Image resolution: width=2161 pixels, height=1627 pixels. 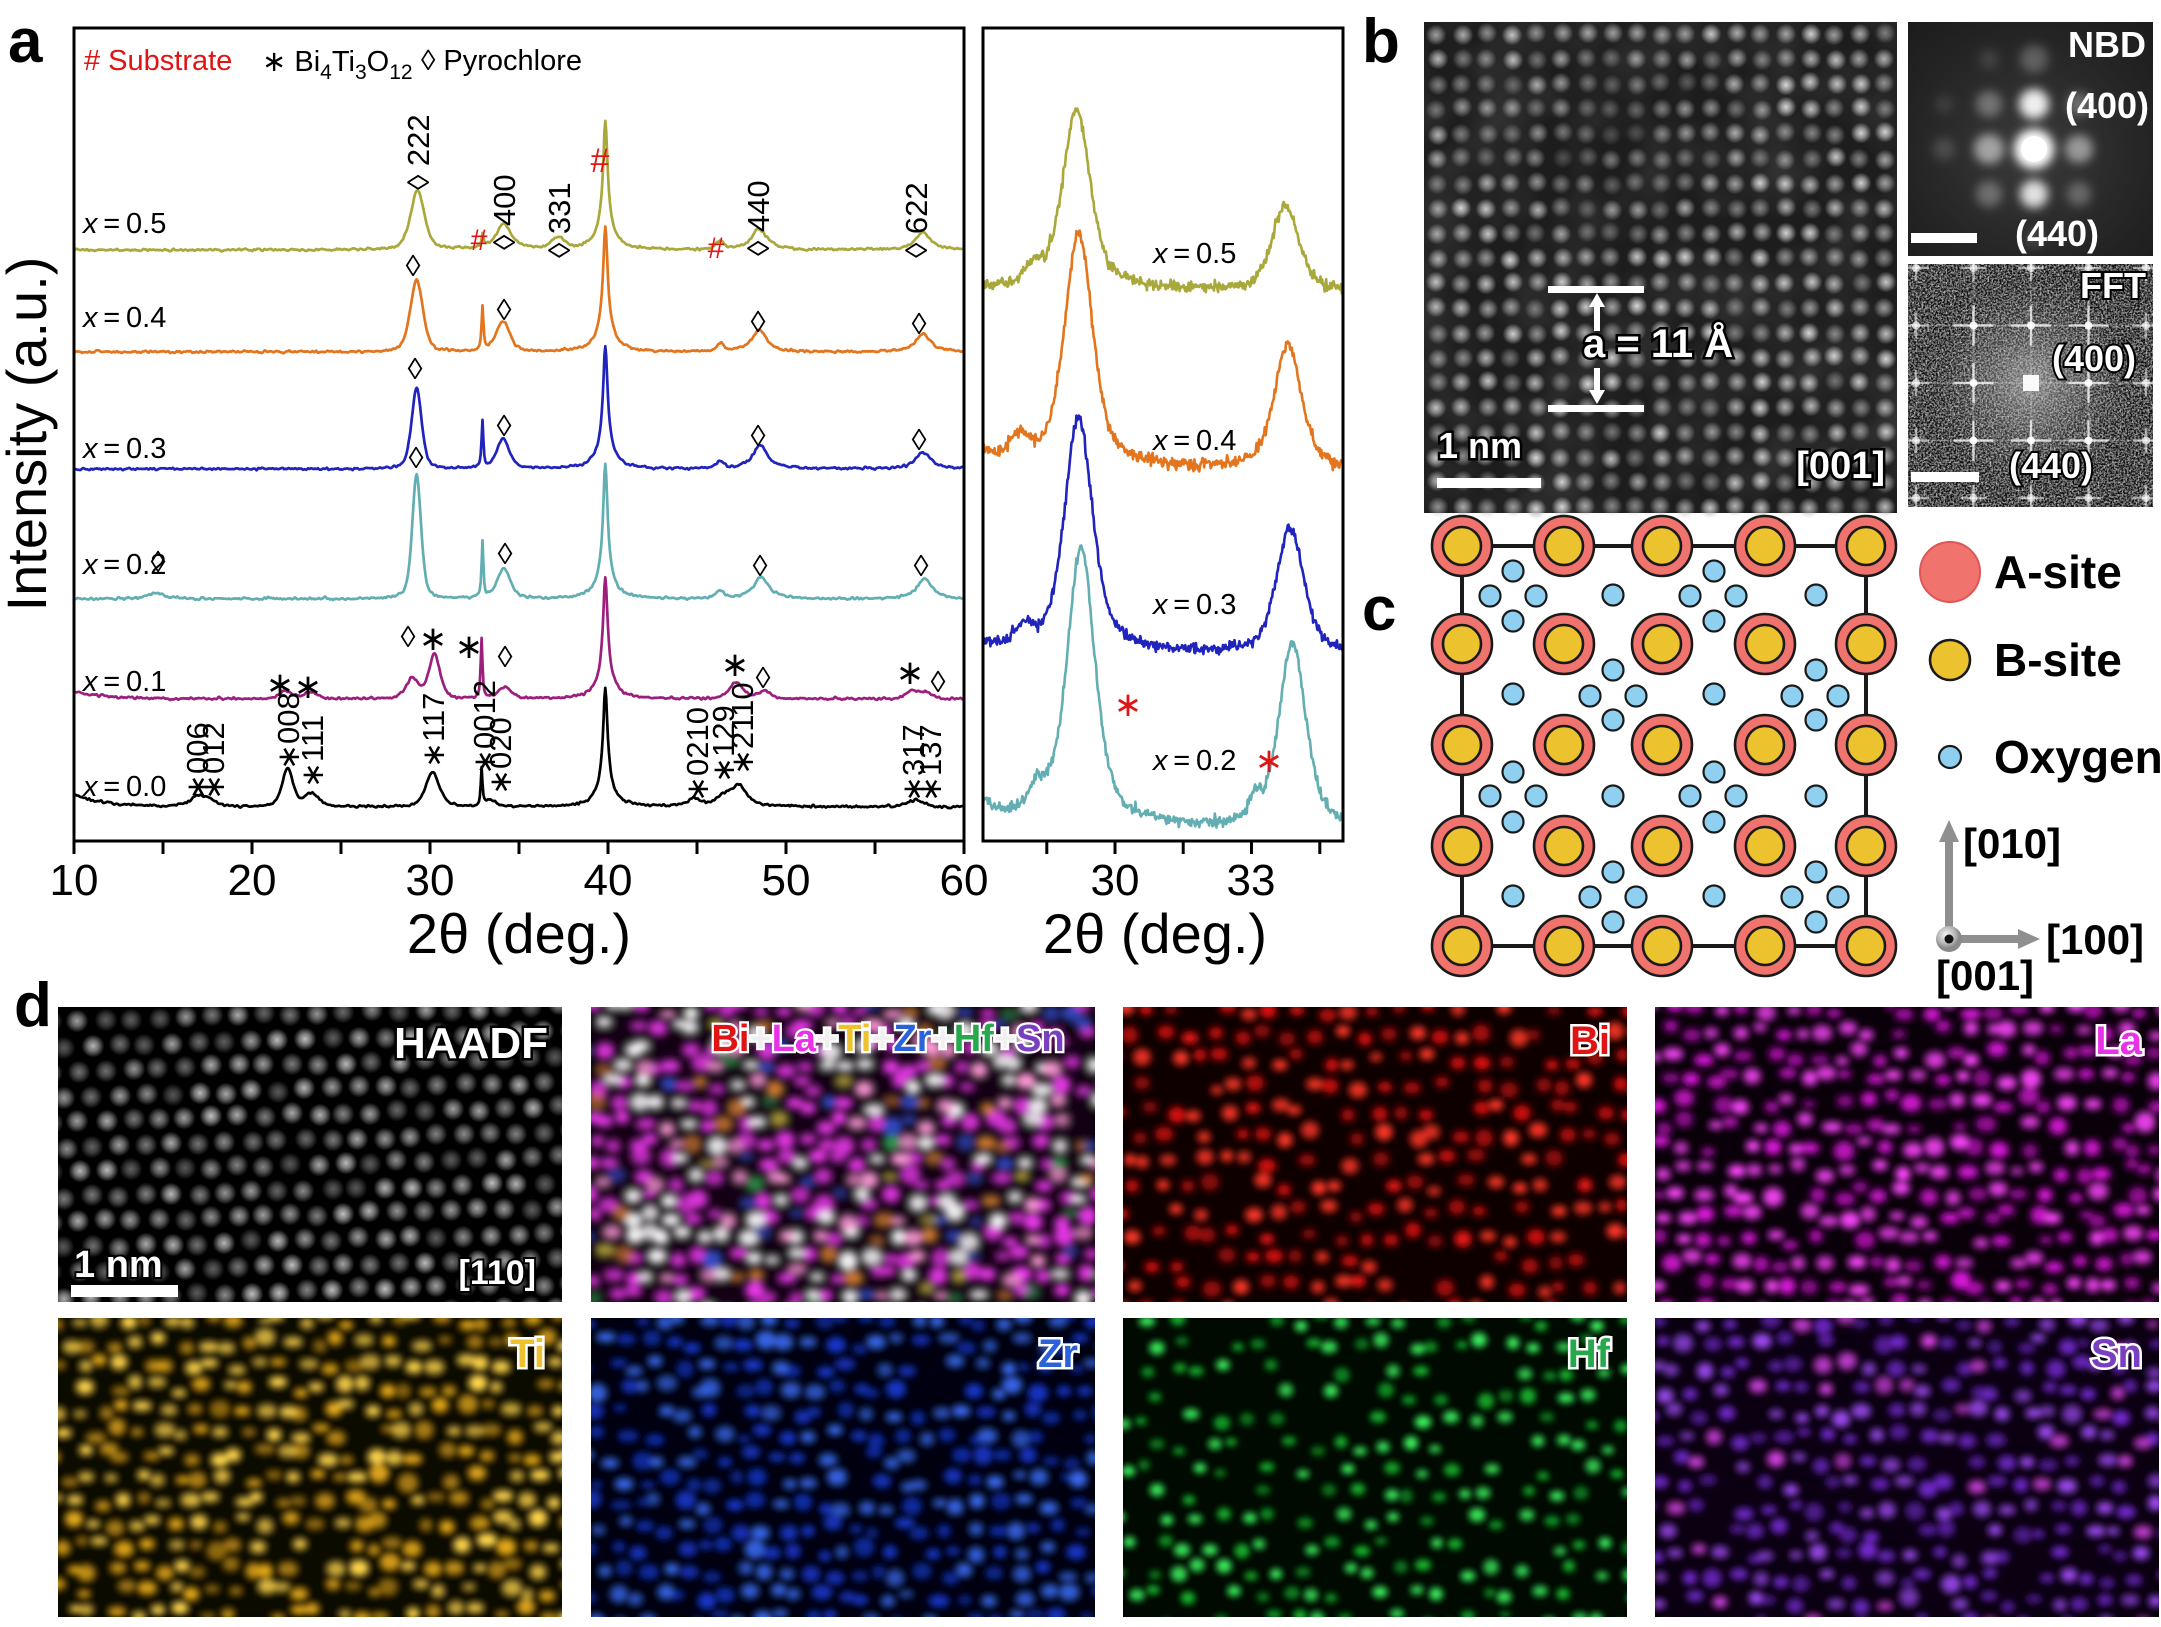 What do you see at coordinates (252, 880) in the screenshot?
I see `svg-text: 20` at bounding box center [252, 880].